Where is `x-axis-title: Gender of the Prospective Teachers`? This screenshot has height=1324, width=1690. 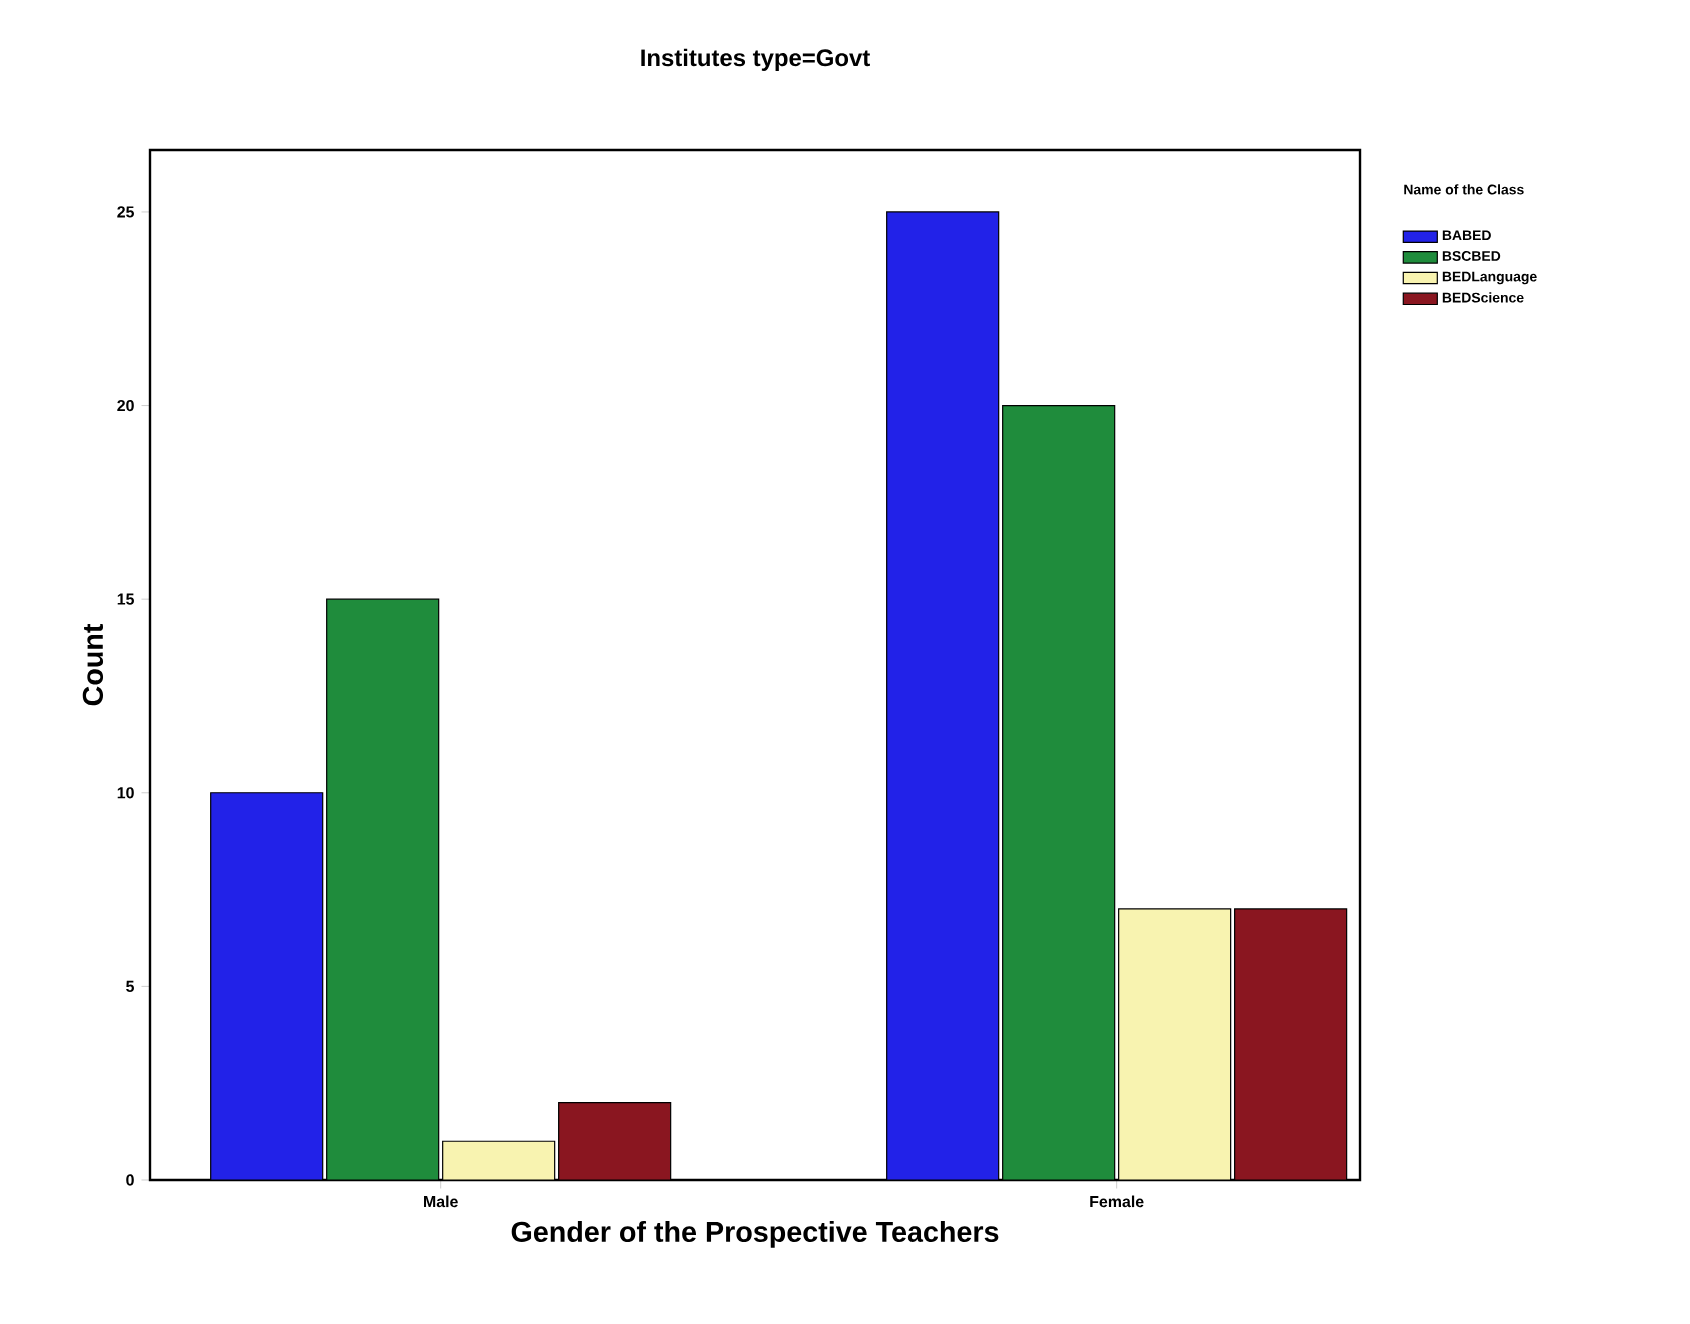
x-axis-title: Gender of the Prospective Teachers is located at coordinates (755, 1234).